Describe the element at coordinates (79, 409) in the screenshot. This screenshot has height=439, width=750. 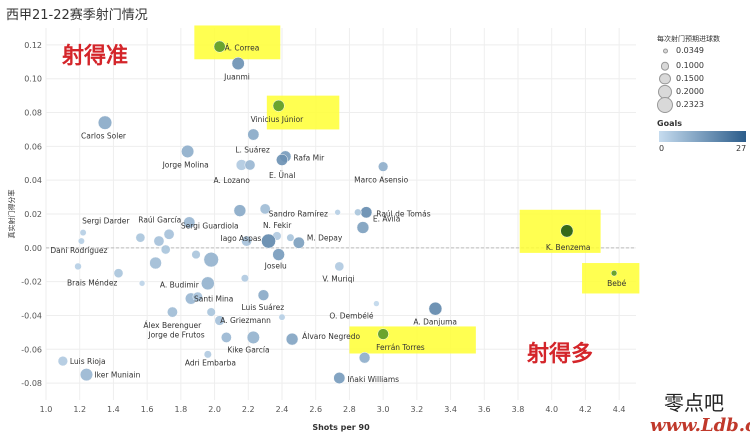
I see `x-tick-label: 1.2` at that location.